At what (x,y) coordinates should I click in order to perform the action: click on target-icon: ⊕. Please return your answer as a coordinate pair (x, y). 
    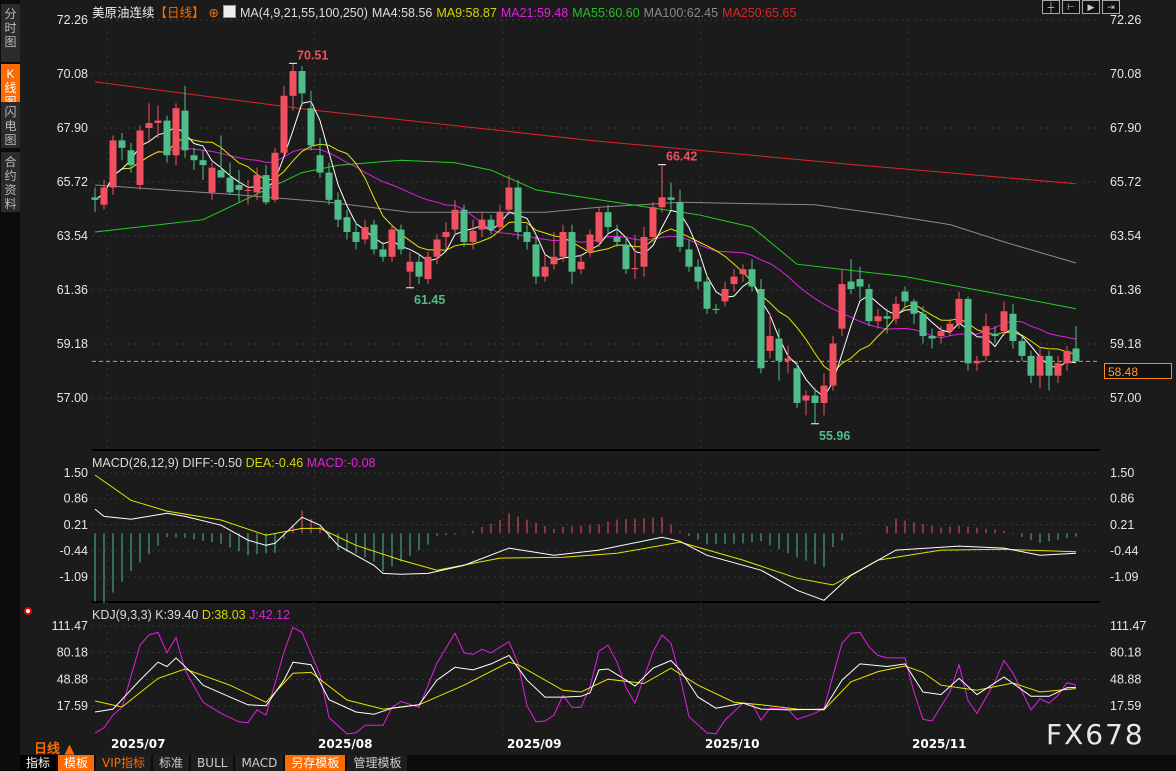
    Looking at the image, I should click on (214, 13).